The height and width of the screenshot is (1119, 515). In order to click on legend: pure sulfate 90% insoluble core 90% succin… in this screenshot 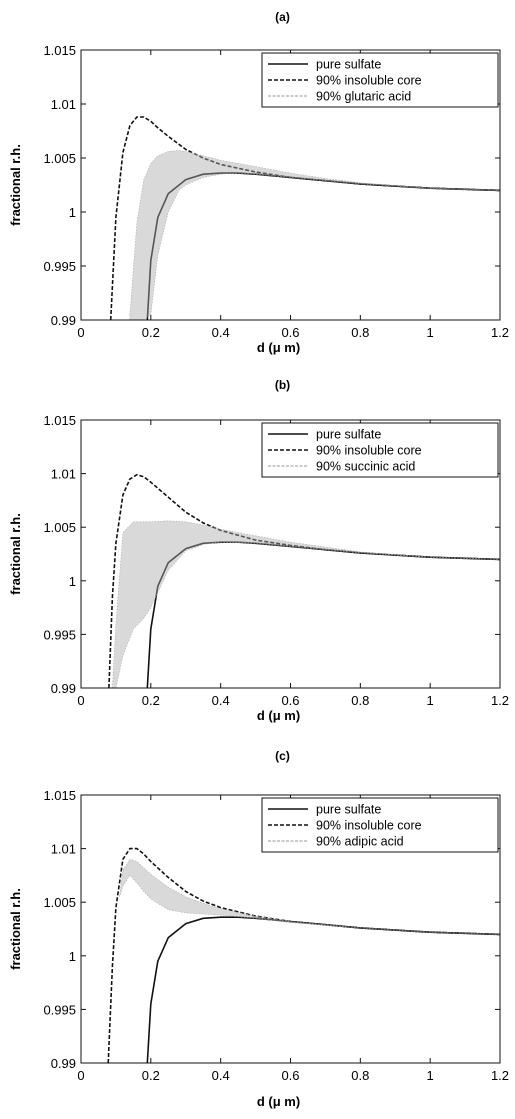, I will do `click(380, 450)`.